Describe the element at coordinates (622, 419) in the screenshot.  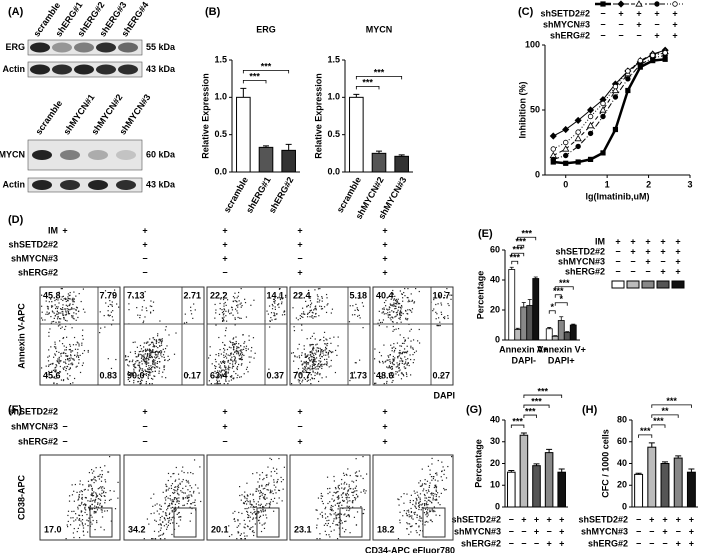
I see `y-tick-label: 80` at that location.